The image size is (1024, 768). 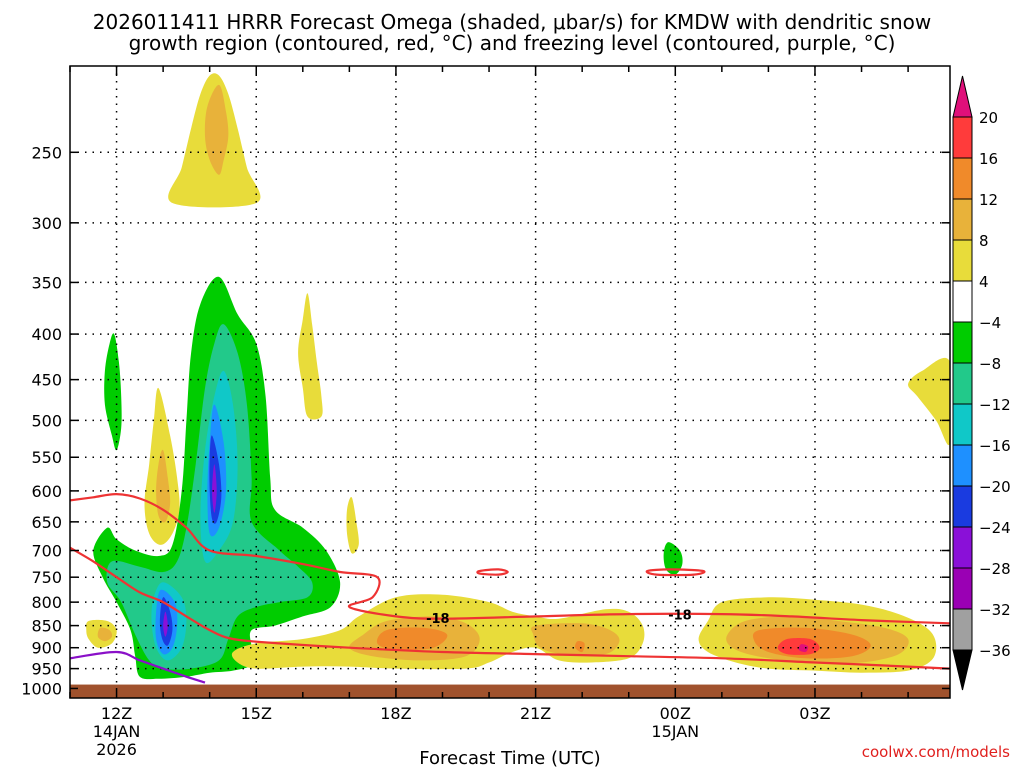 What do you see at coordinates (984, 282) in the screenshot?
I see `colorbar-label: 4` at bounding box center [984, 282].